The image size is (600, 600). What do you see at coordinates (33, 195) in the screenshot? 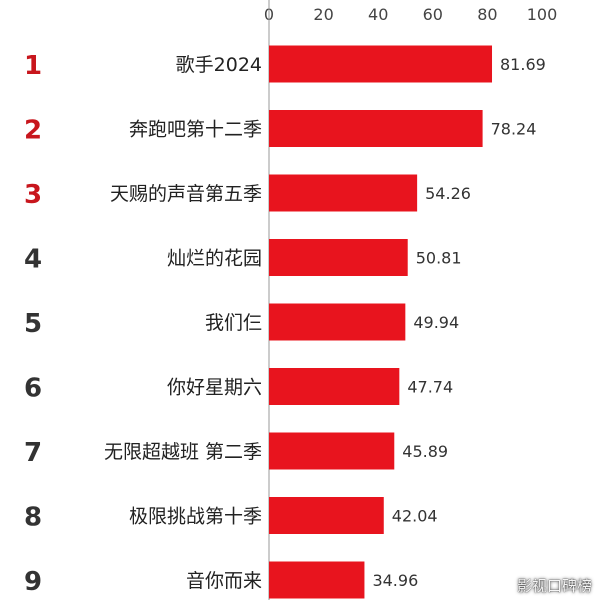
I see `rank-label: 3` at bounding box center [33, 195].